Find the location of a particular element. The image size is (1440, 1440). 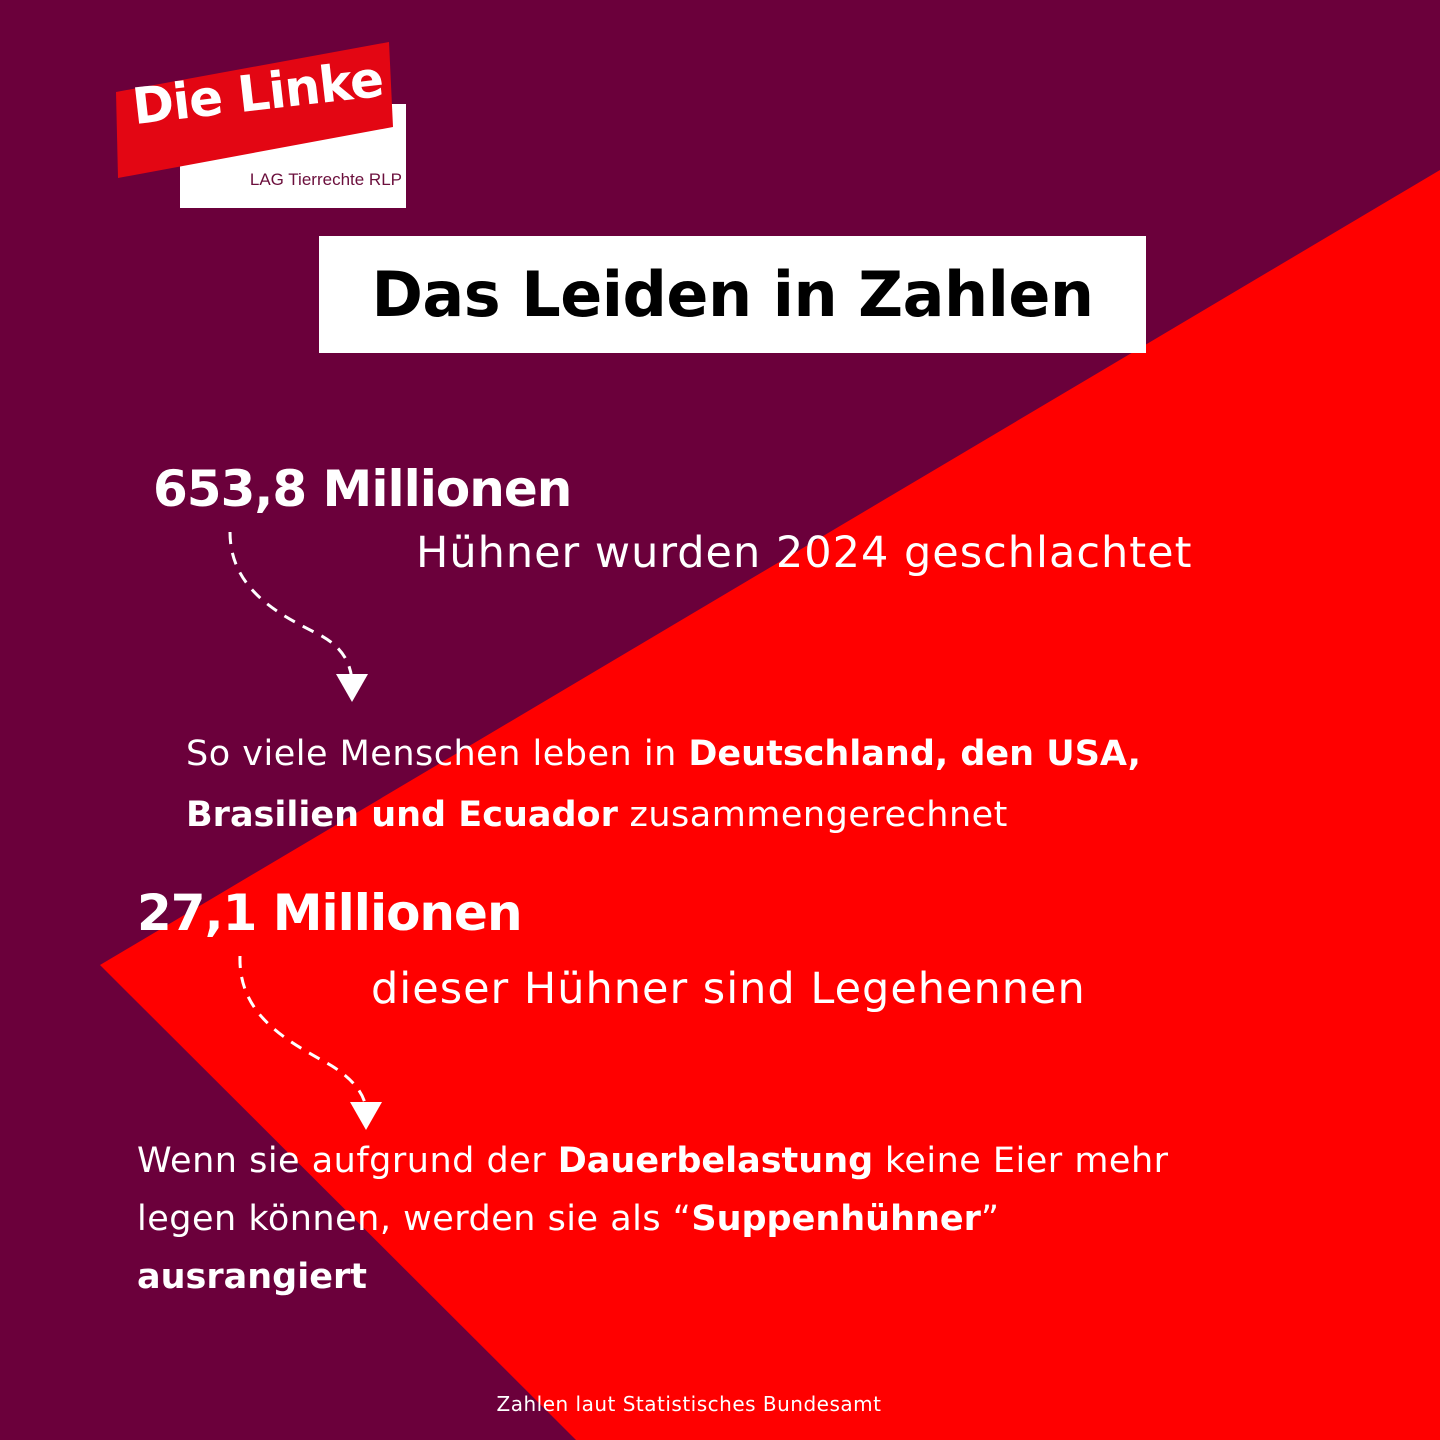

stat-text-2-bold-1: Dauerbelastung is located at coordinates (715, 1161).